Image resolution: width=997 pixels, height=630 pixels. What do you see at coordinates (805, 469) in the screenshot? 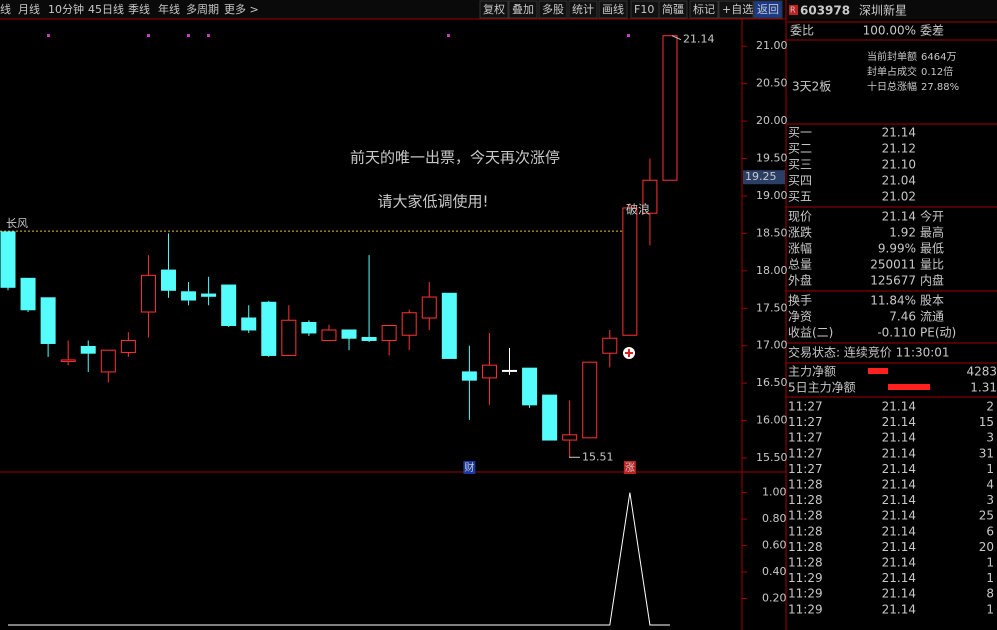
I see `panel-text: 11:27` at bounding box center [805, 469].